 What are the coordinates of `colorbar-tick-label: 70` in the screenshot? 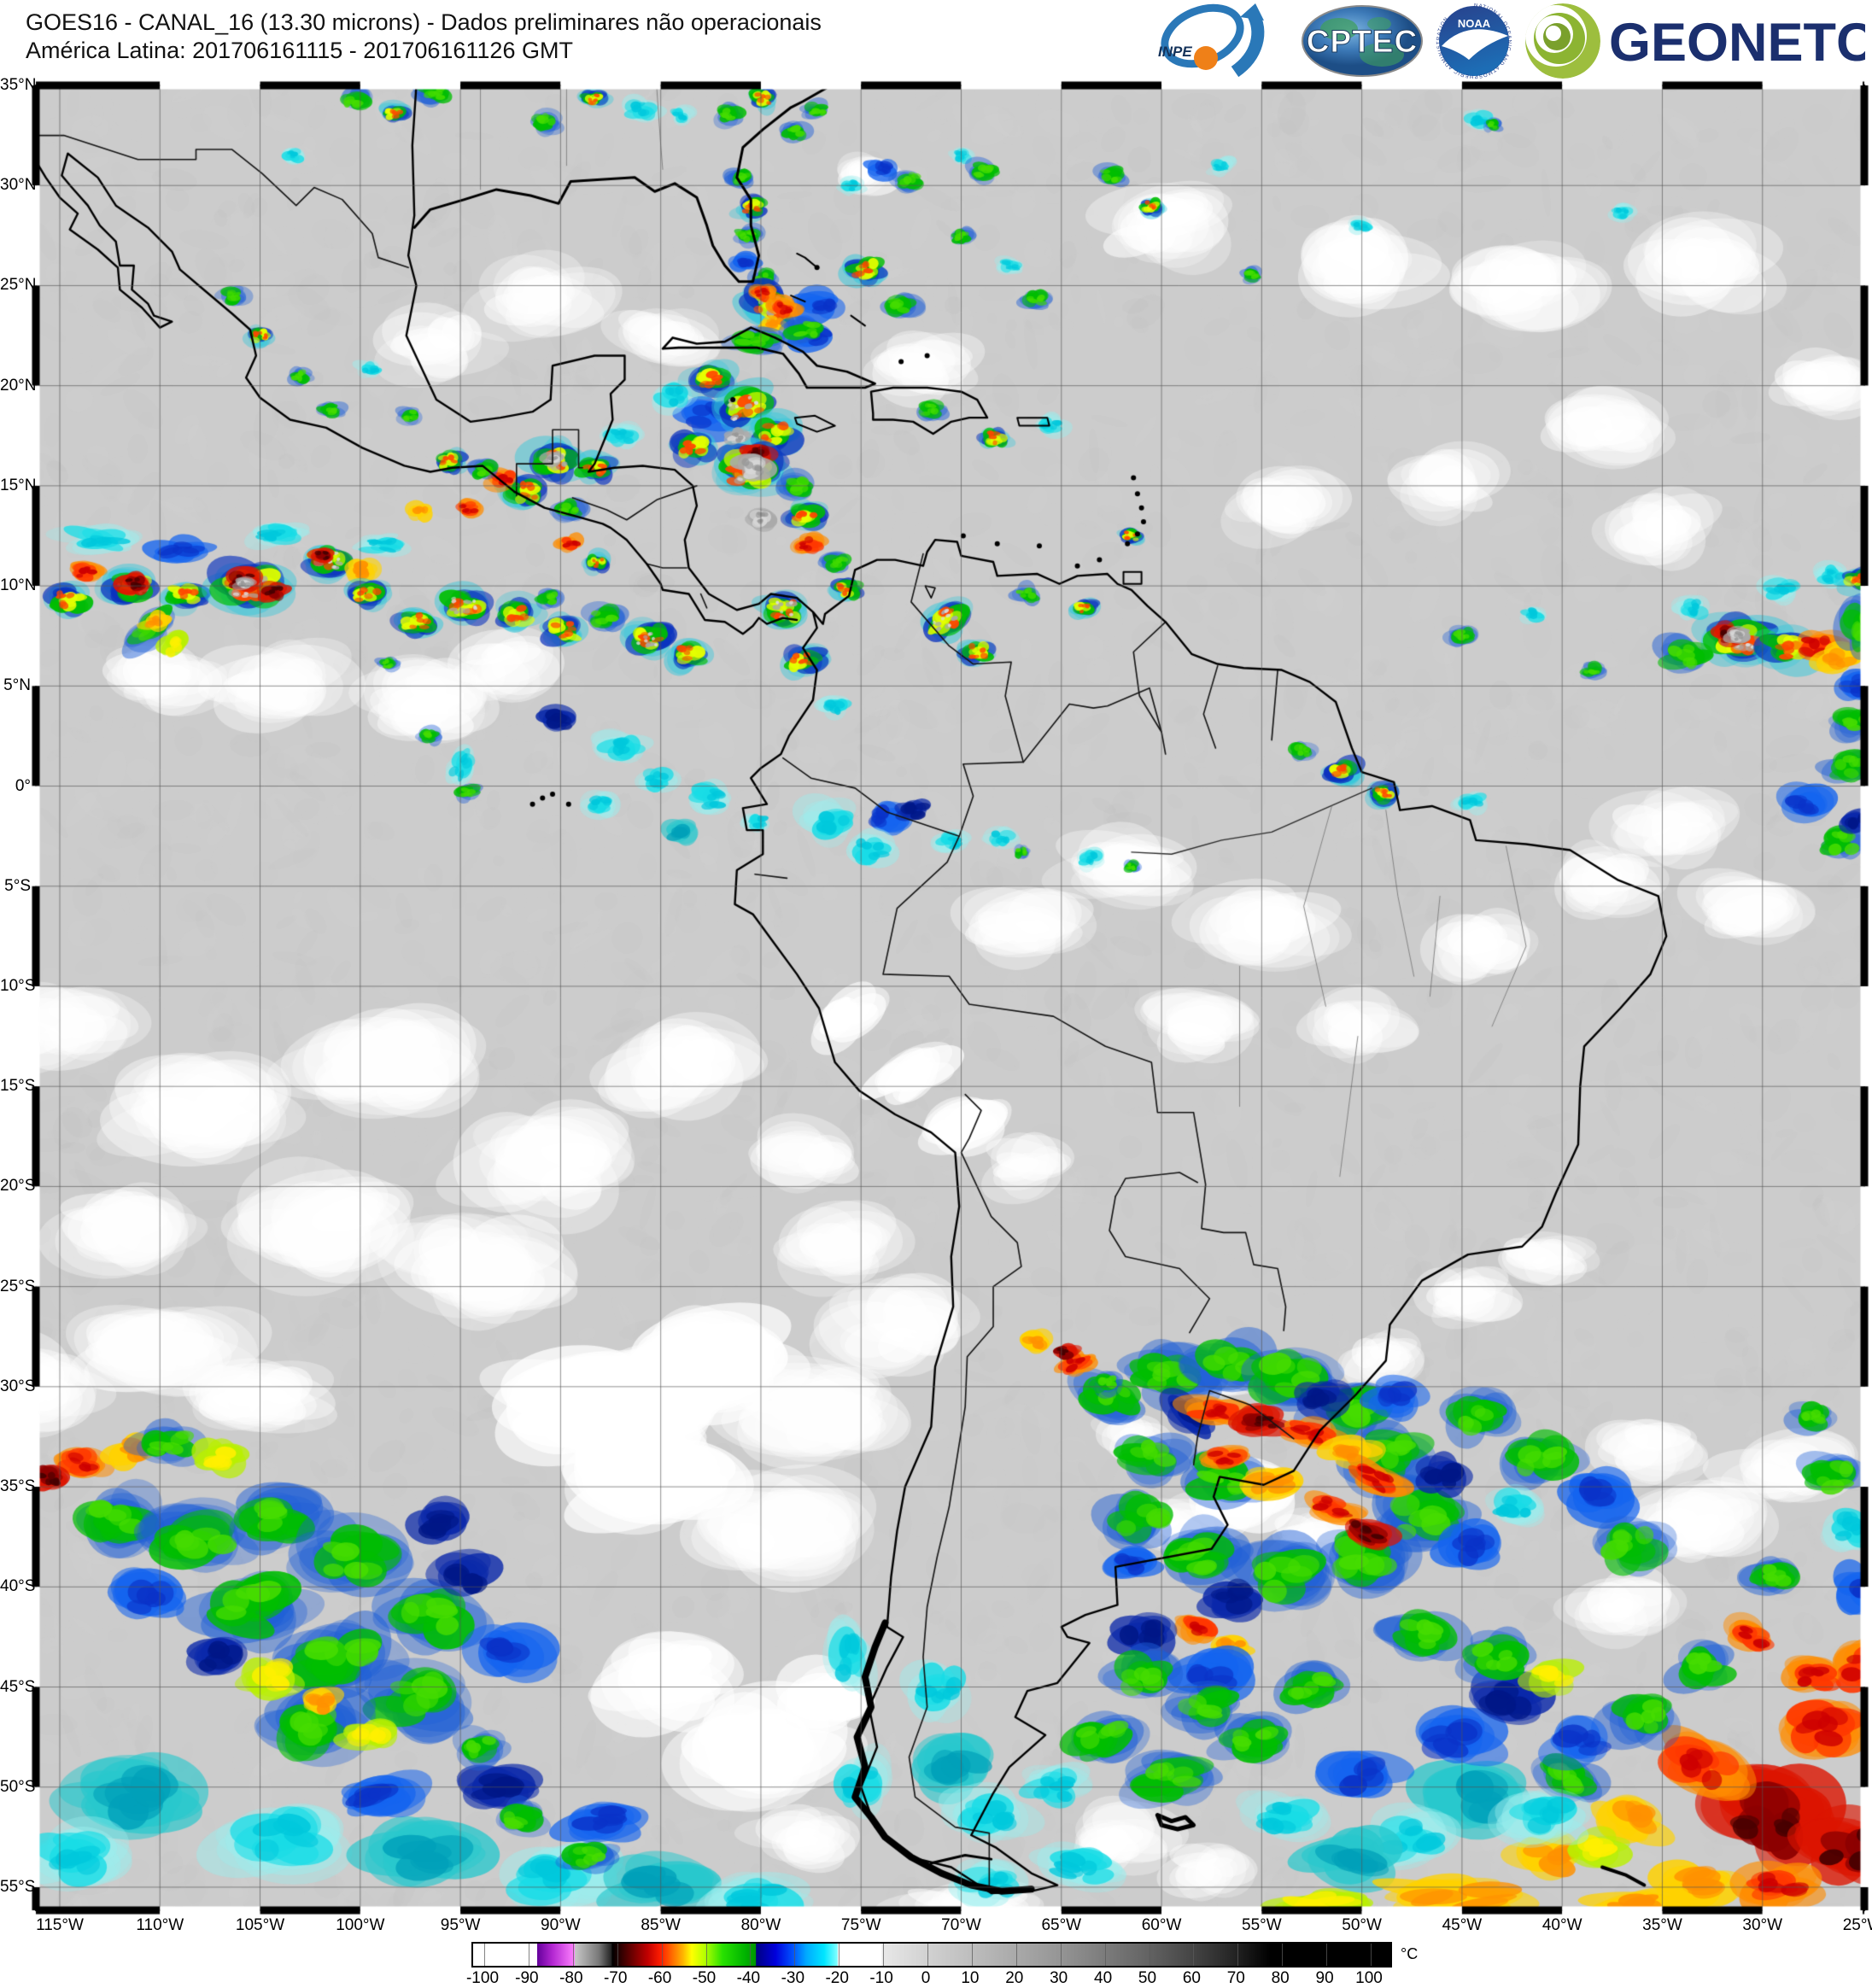 It's located at (1235, 1978).